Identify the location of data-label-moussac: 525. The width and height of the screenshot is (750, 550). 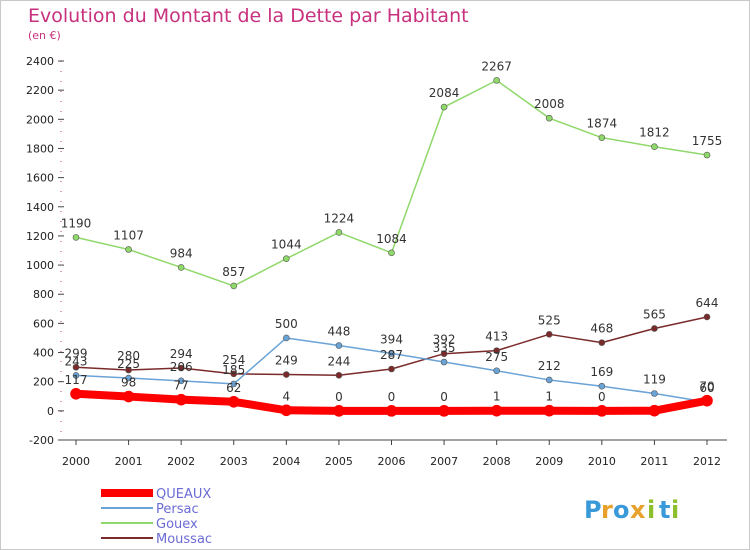
(549, 320).